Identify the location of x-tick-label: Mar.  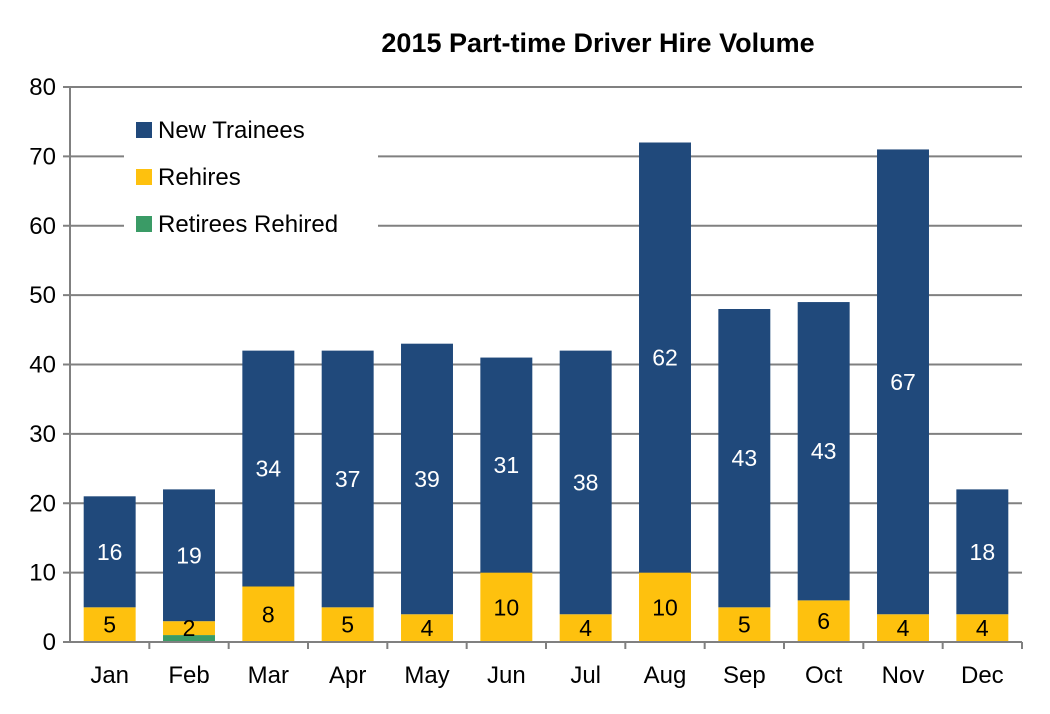
(268, 675).